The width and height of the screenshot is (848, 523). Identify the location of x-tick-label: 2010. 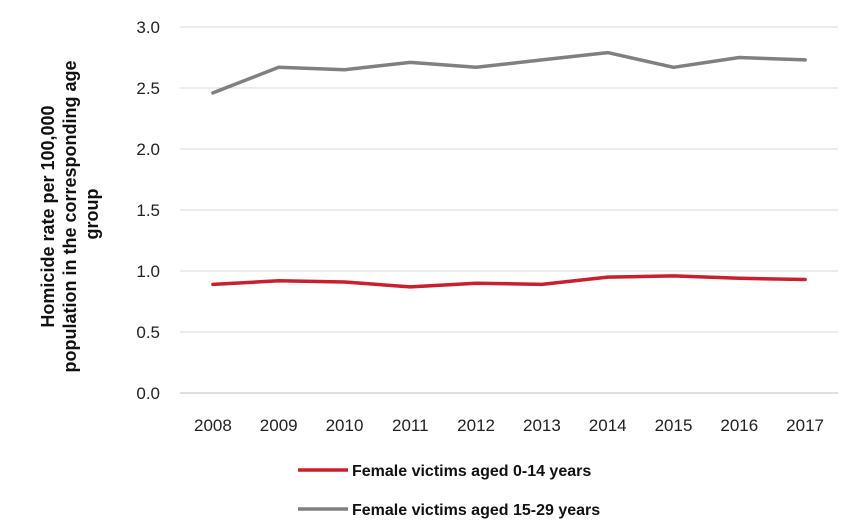
(345, 425).